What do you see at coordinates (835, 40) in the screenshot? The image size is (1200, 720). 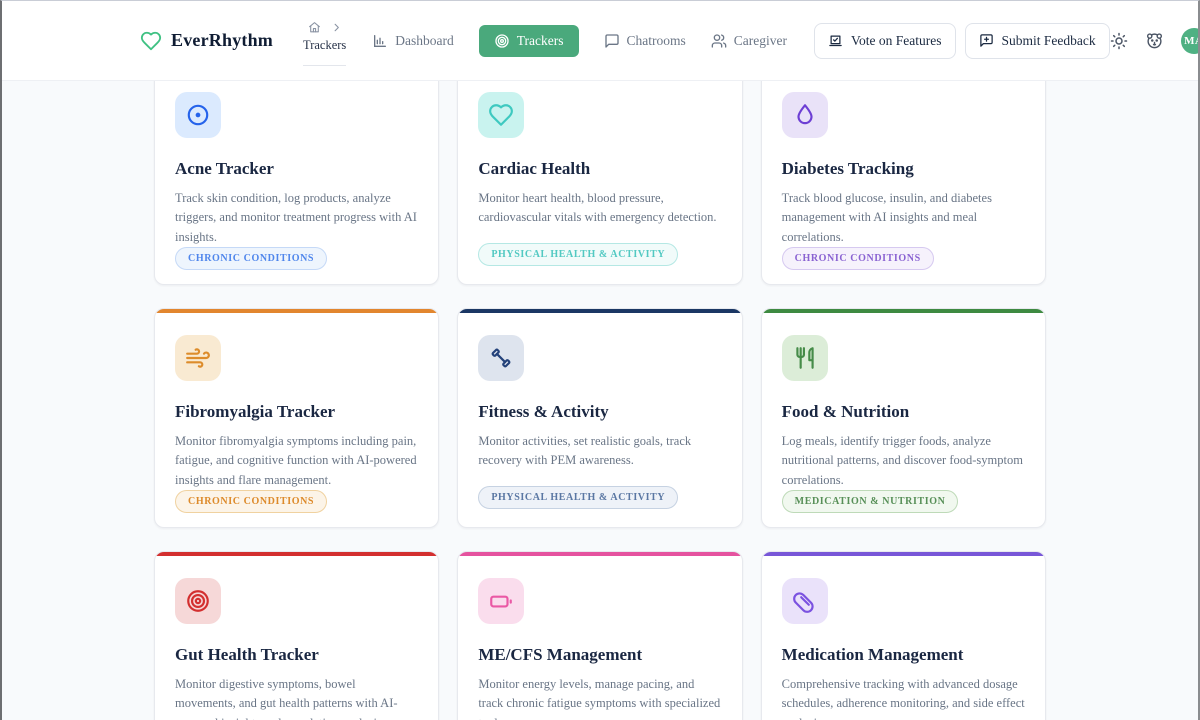 I see `ballot-check-icon` at bounding box center [835, 40].